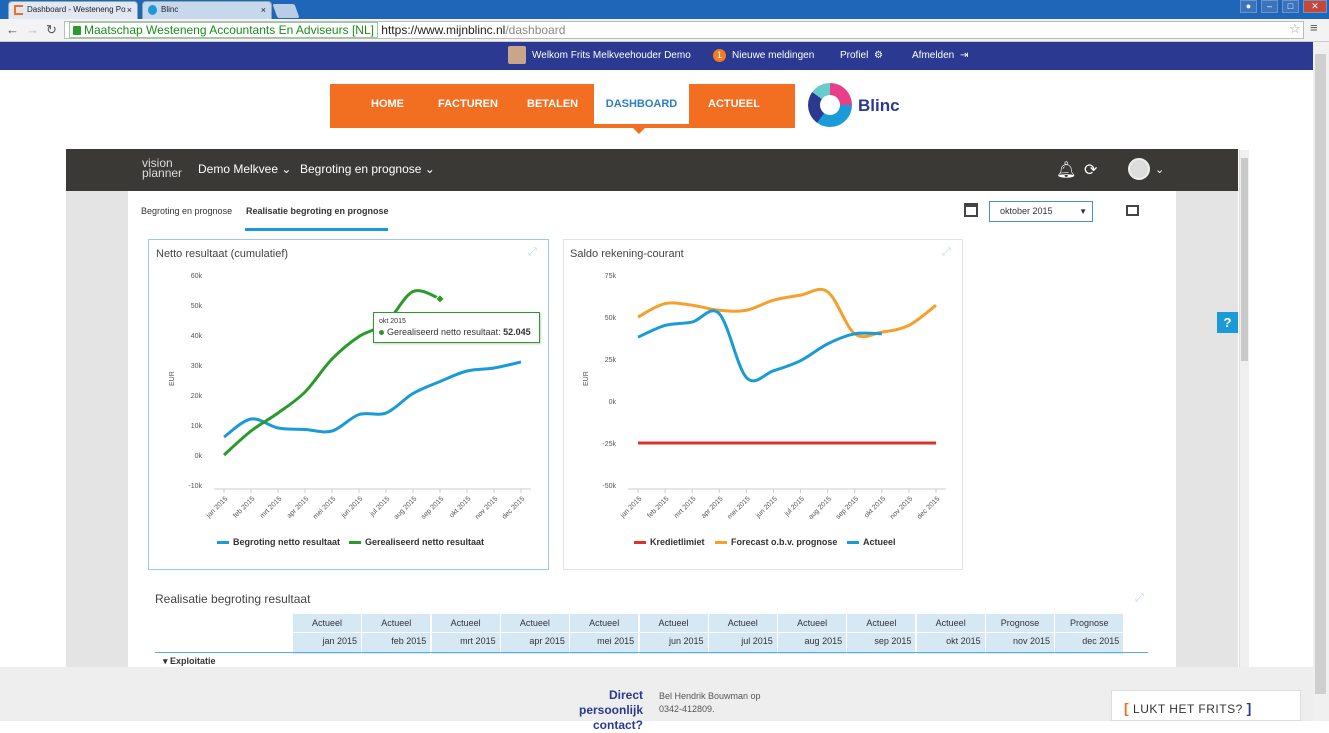 This screenshot has width=1329, height=733. I want to click on y-tick-label: 40k, so click(197, 336).